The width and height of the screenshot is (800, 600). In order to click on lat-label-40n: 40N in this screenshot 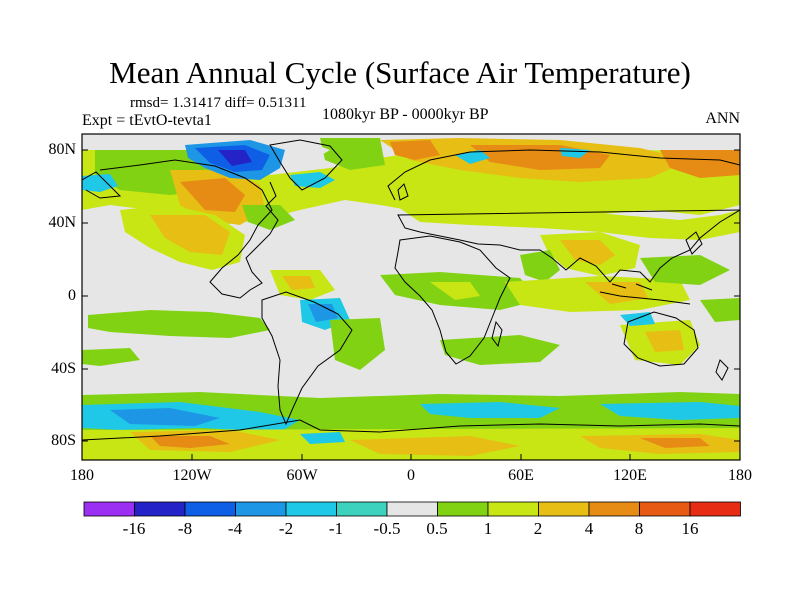, I will do `click(62, 222)`.